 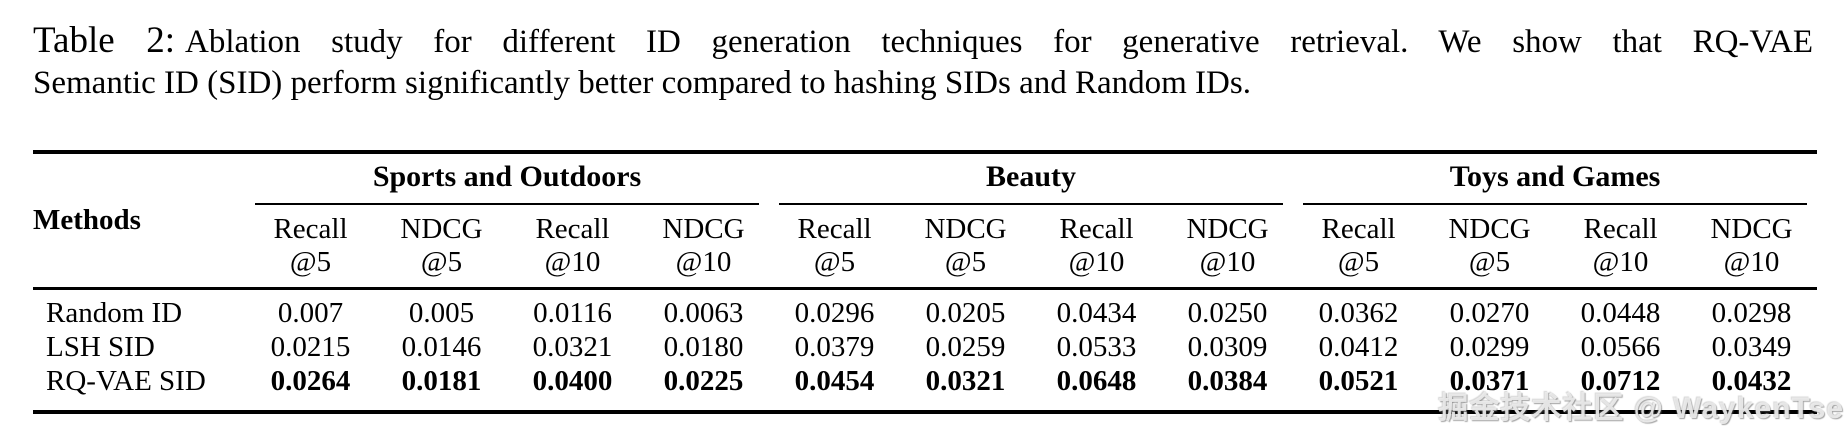 What do you see at coordinates (965, 313) in the screenshot?
I see `cell-value: 0.0205` at bounding box center [965, 313].